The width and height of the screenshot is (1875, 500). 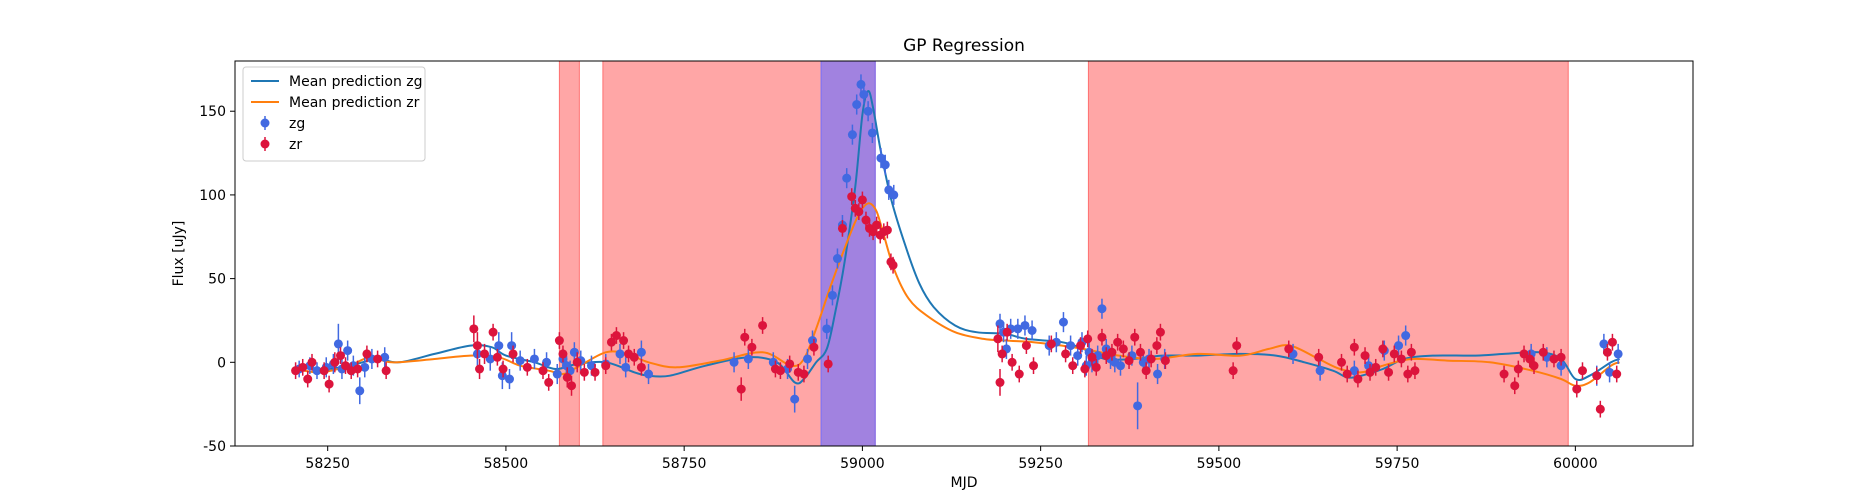 What do you see at coordinates (217, 280) in the screenshot?
I see `y-tick-label: 50` at bounding box center [217, 280].